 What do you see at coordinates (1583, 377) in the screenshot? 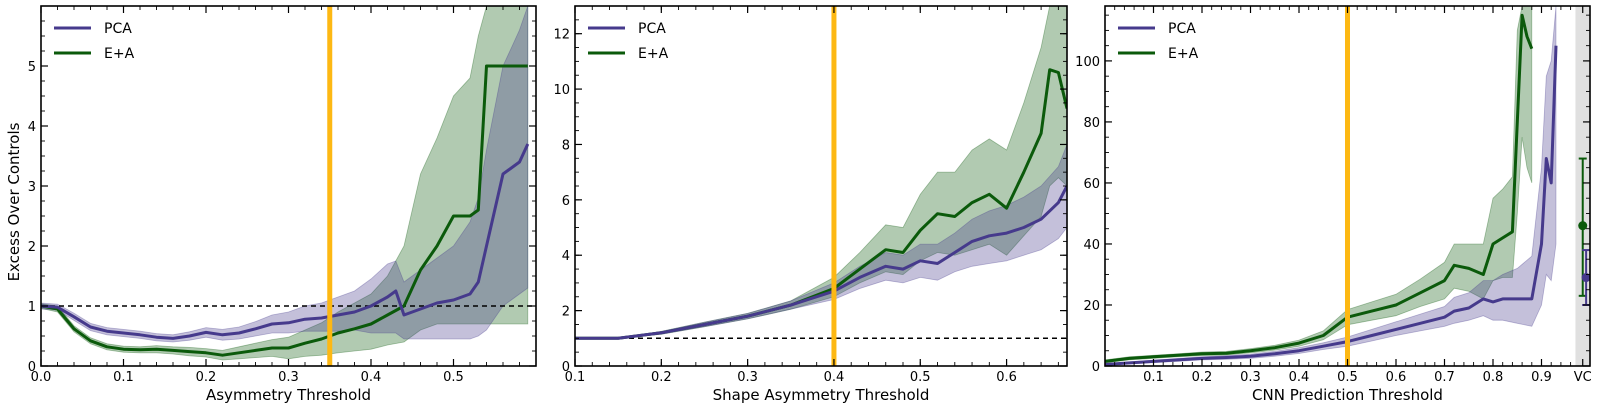
I see `x-tick-label: VC` at bounding box center [1583, 377].